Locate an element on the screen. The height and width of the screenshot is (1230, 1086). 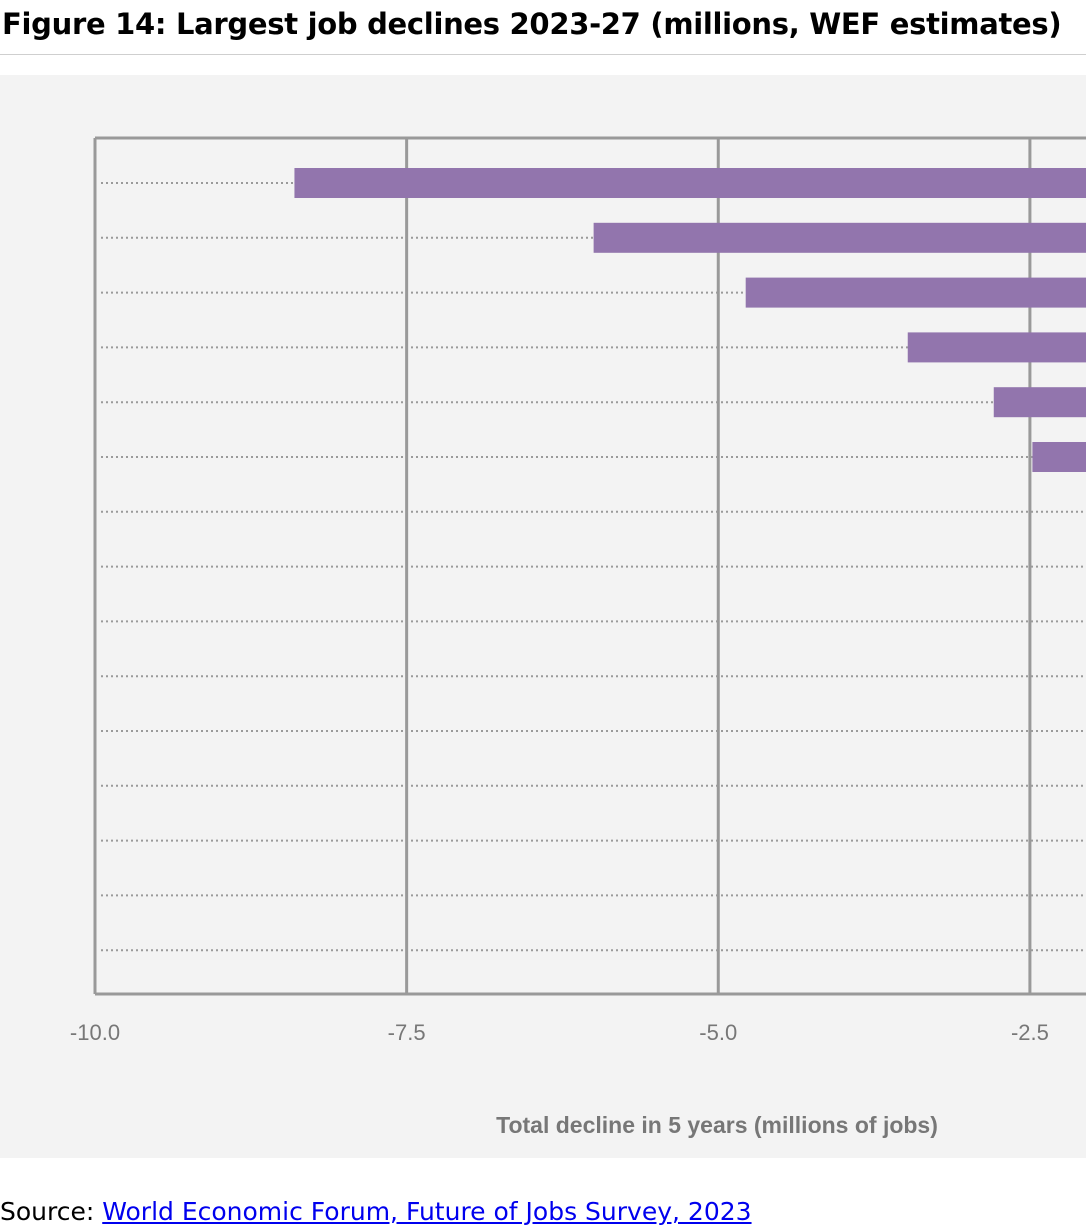
x-tick-label: -10.0 is located at coordinates (95, 1032).